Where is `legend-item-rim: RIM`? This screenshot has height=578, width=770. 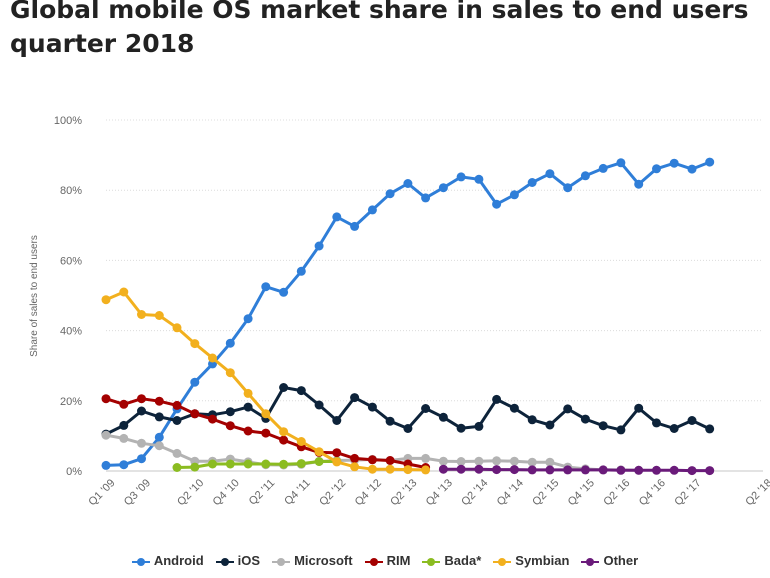
legend-item-rim: RIM is located at coordinates (387, 560).